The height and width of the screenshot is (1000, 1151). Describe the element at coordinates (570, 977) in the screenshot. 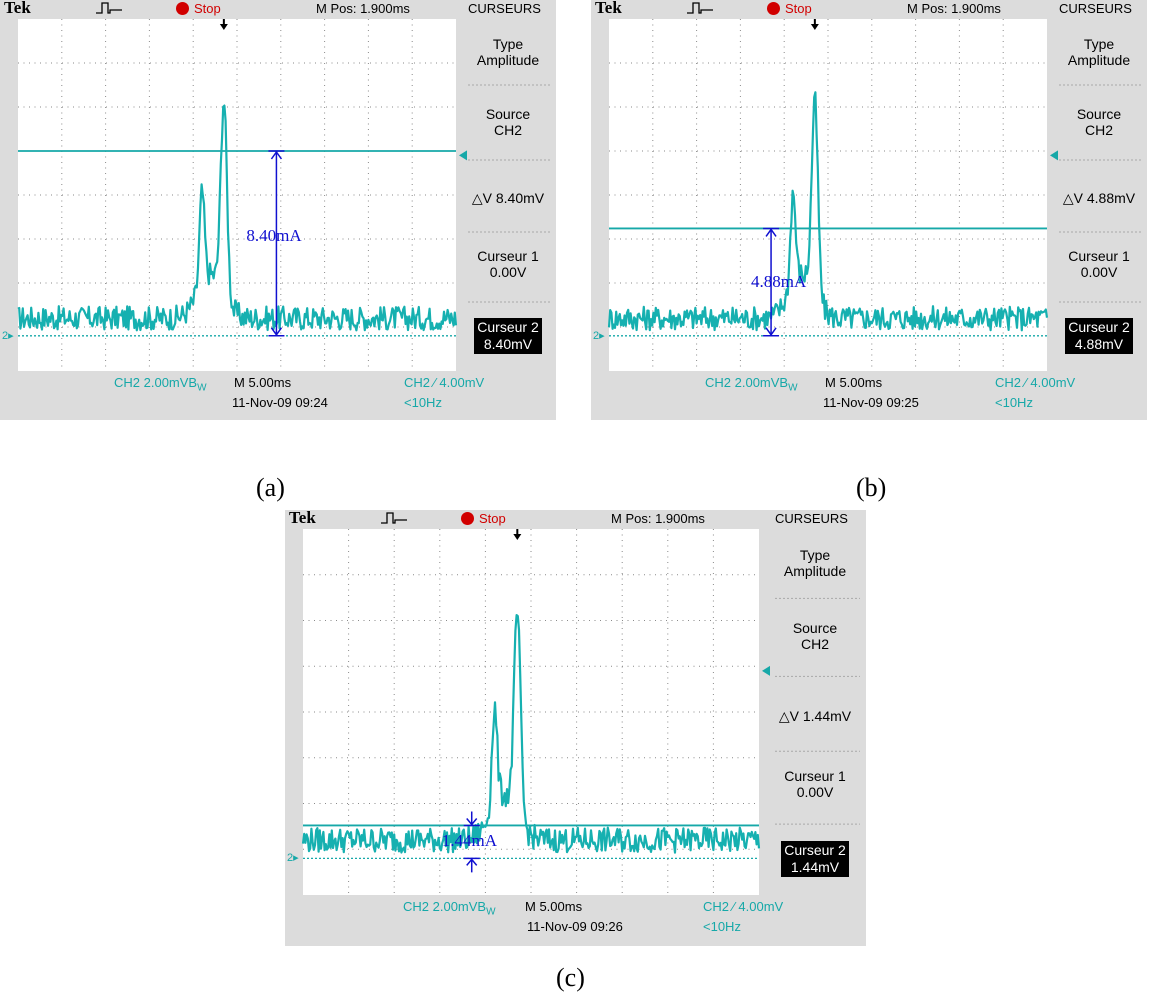

I see `caption-c: (c)` at that location.